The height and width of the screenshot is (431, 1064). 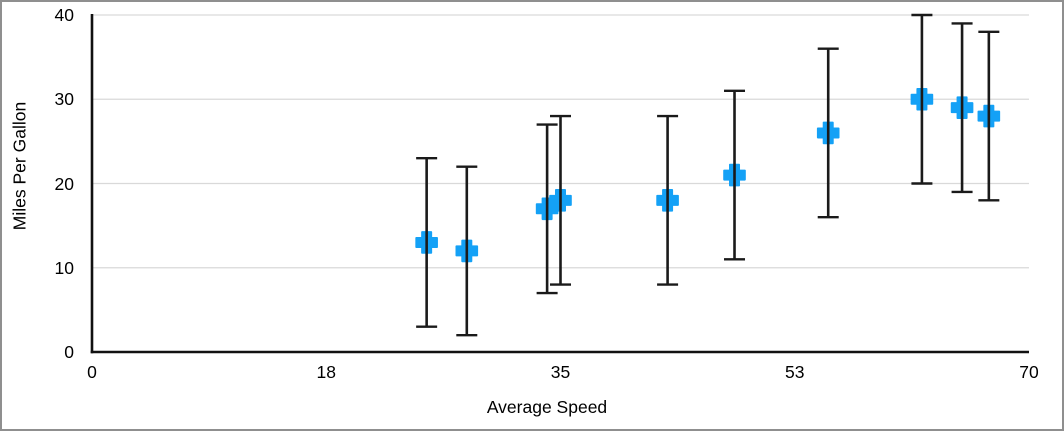 What do you see at coordinates (64, 267) in the screenshot?
I see `y-tick-label: 10` at bounding box center [64, 267].